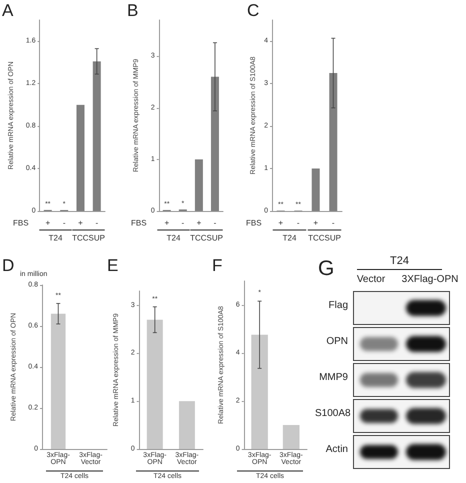 This screenshot has height=483, width=466. What do you see at coordinates (336, 449) in the screenshot?
I see `text: Actin` at bounding box center [336, 449].